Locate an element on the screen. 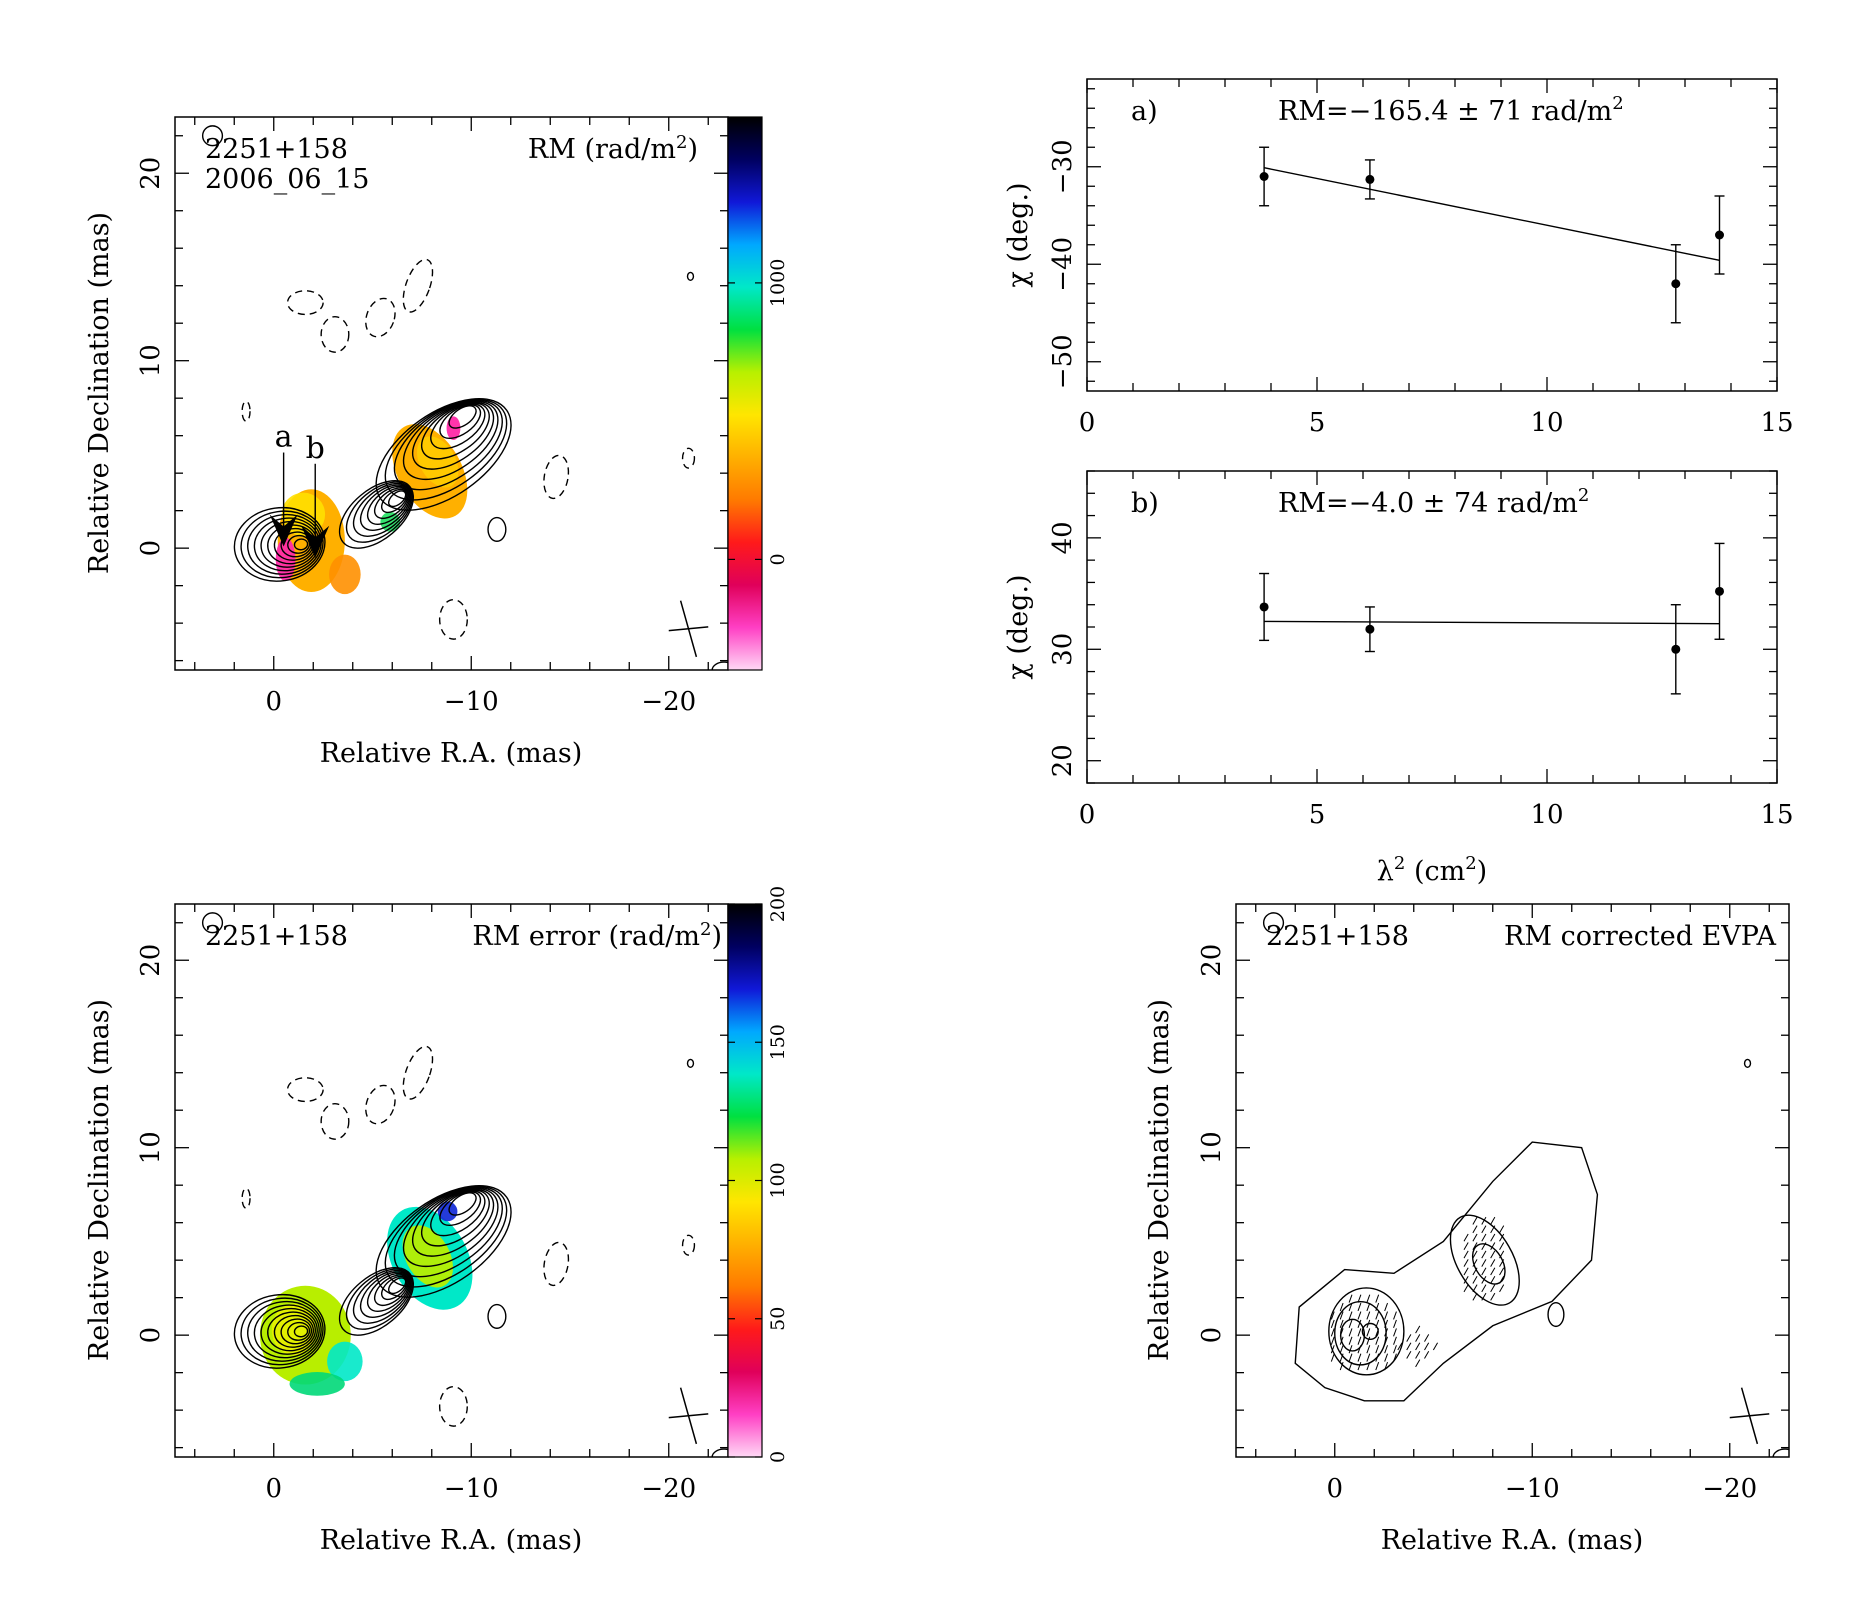 Image resolution: width=1862 pixels, height=1615 pixels. err-jet-edge is located at coordinates (447, 1211).